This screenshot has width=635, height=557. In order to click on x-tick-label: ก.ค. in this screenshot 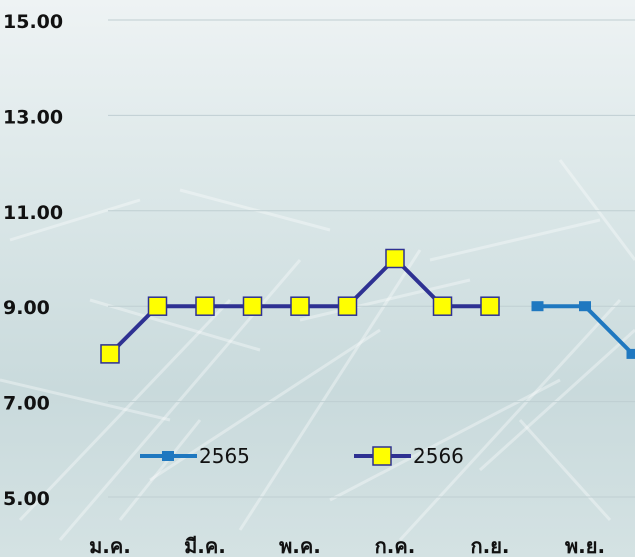, I will do `click(395, 545)`.